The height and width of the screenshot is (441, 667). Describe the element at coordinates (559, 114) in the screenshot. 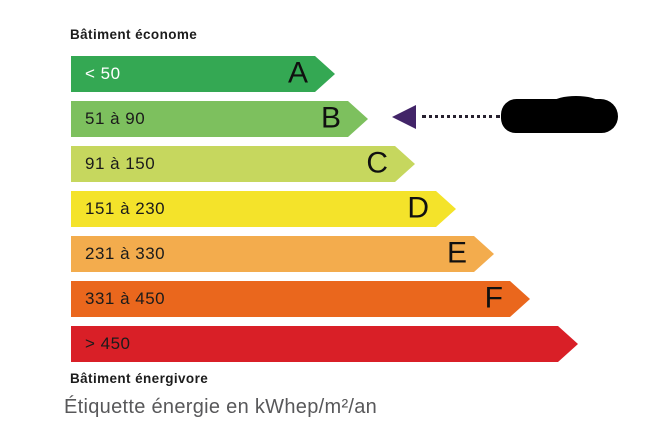

I see `redacted-value-scribble` at that location.